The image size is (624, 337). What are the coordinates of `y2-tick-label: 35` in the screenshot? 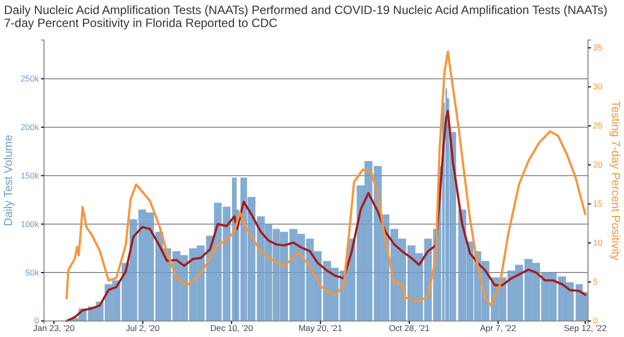 It's located at (598, 47).